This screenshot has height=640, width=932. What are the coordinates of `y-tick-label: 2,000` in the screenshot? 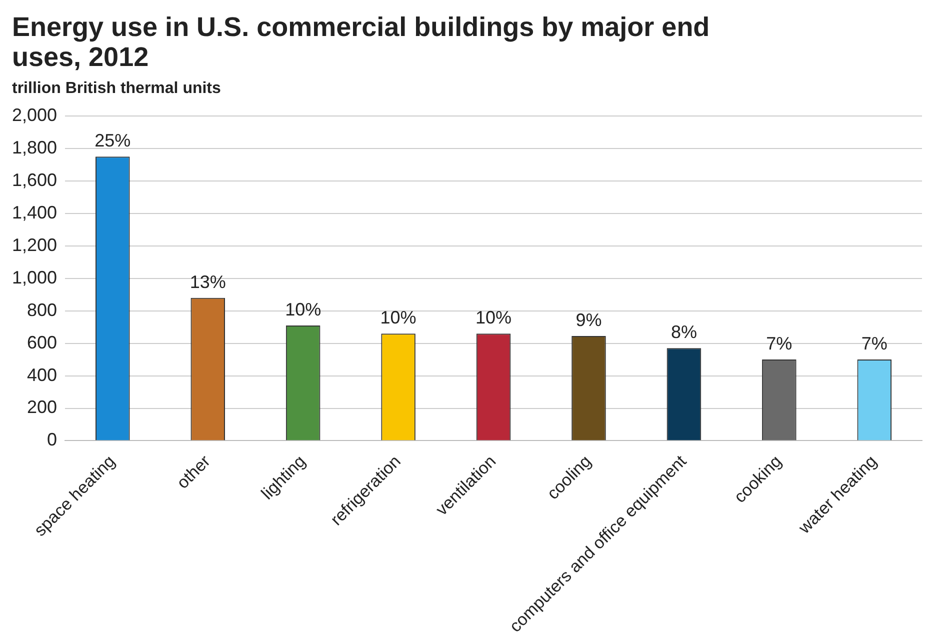 It's located at (35, 114).